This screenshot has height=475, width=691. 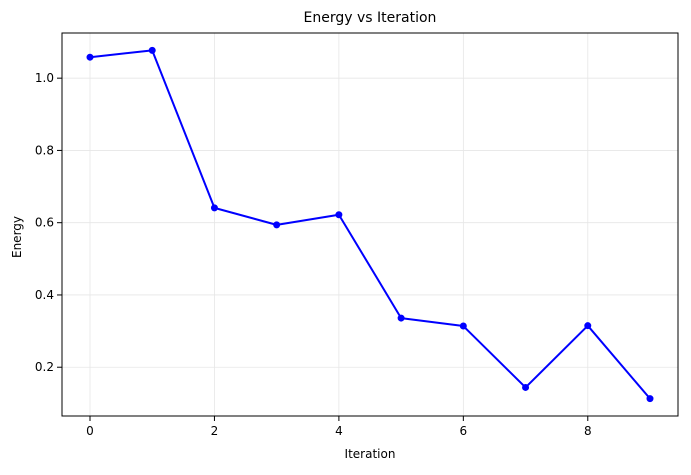 What do you see at coordinates (44, 223) in the screenshot?
I see `y-tick-label: 0.6` at bounding box center [44, 223].